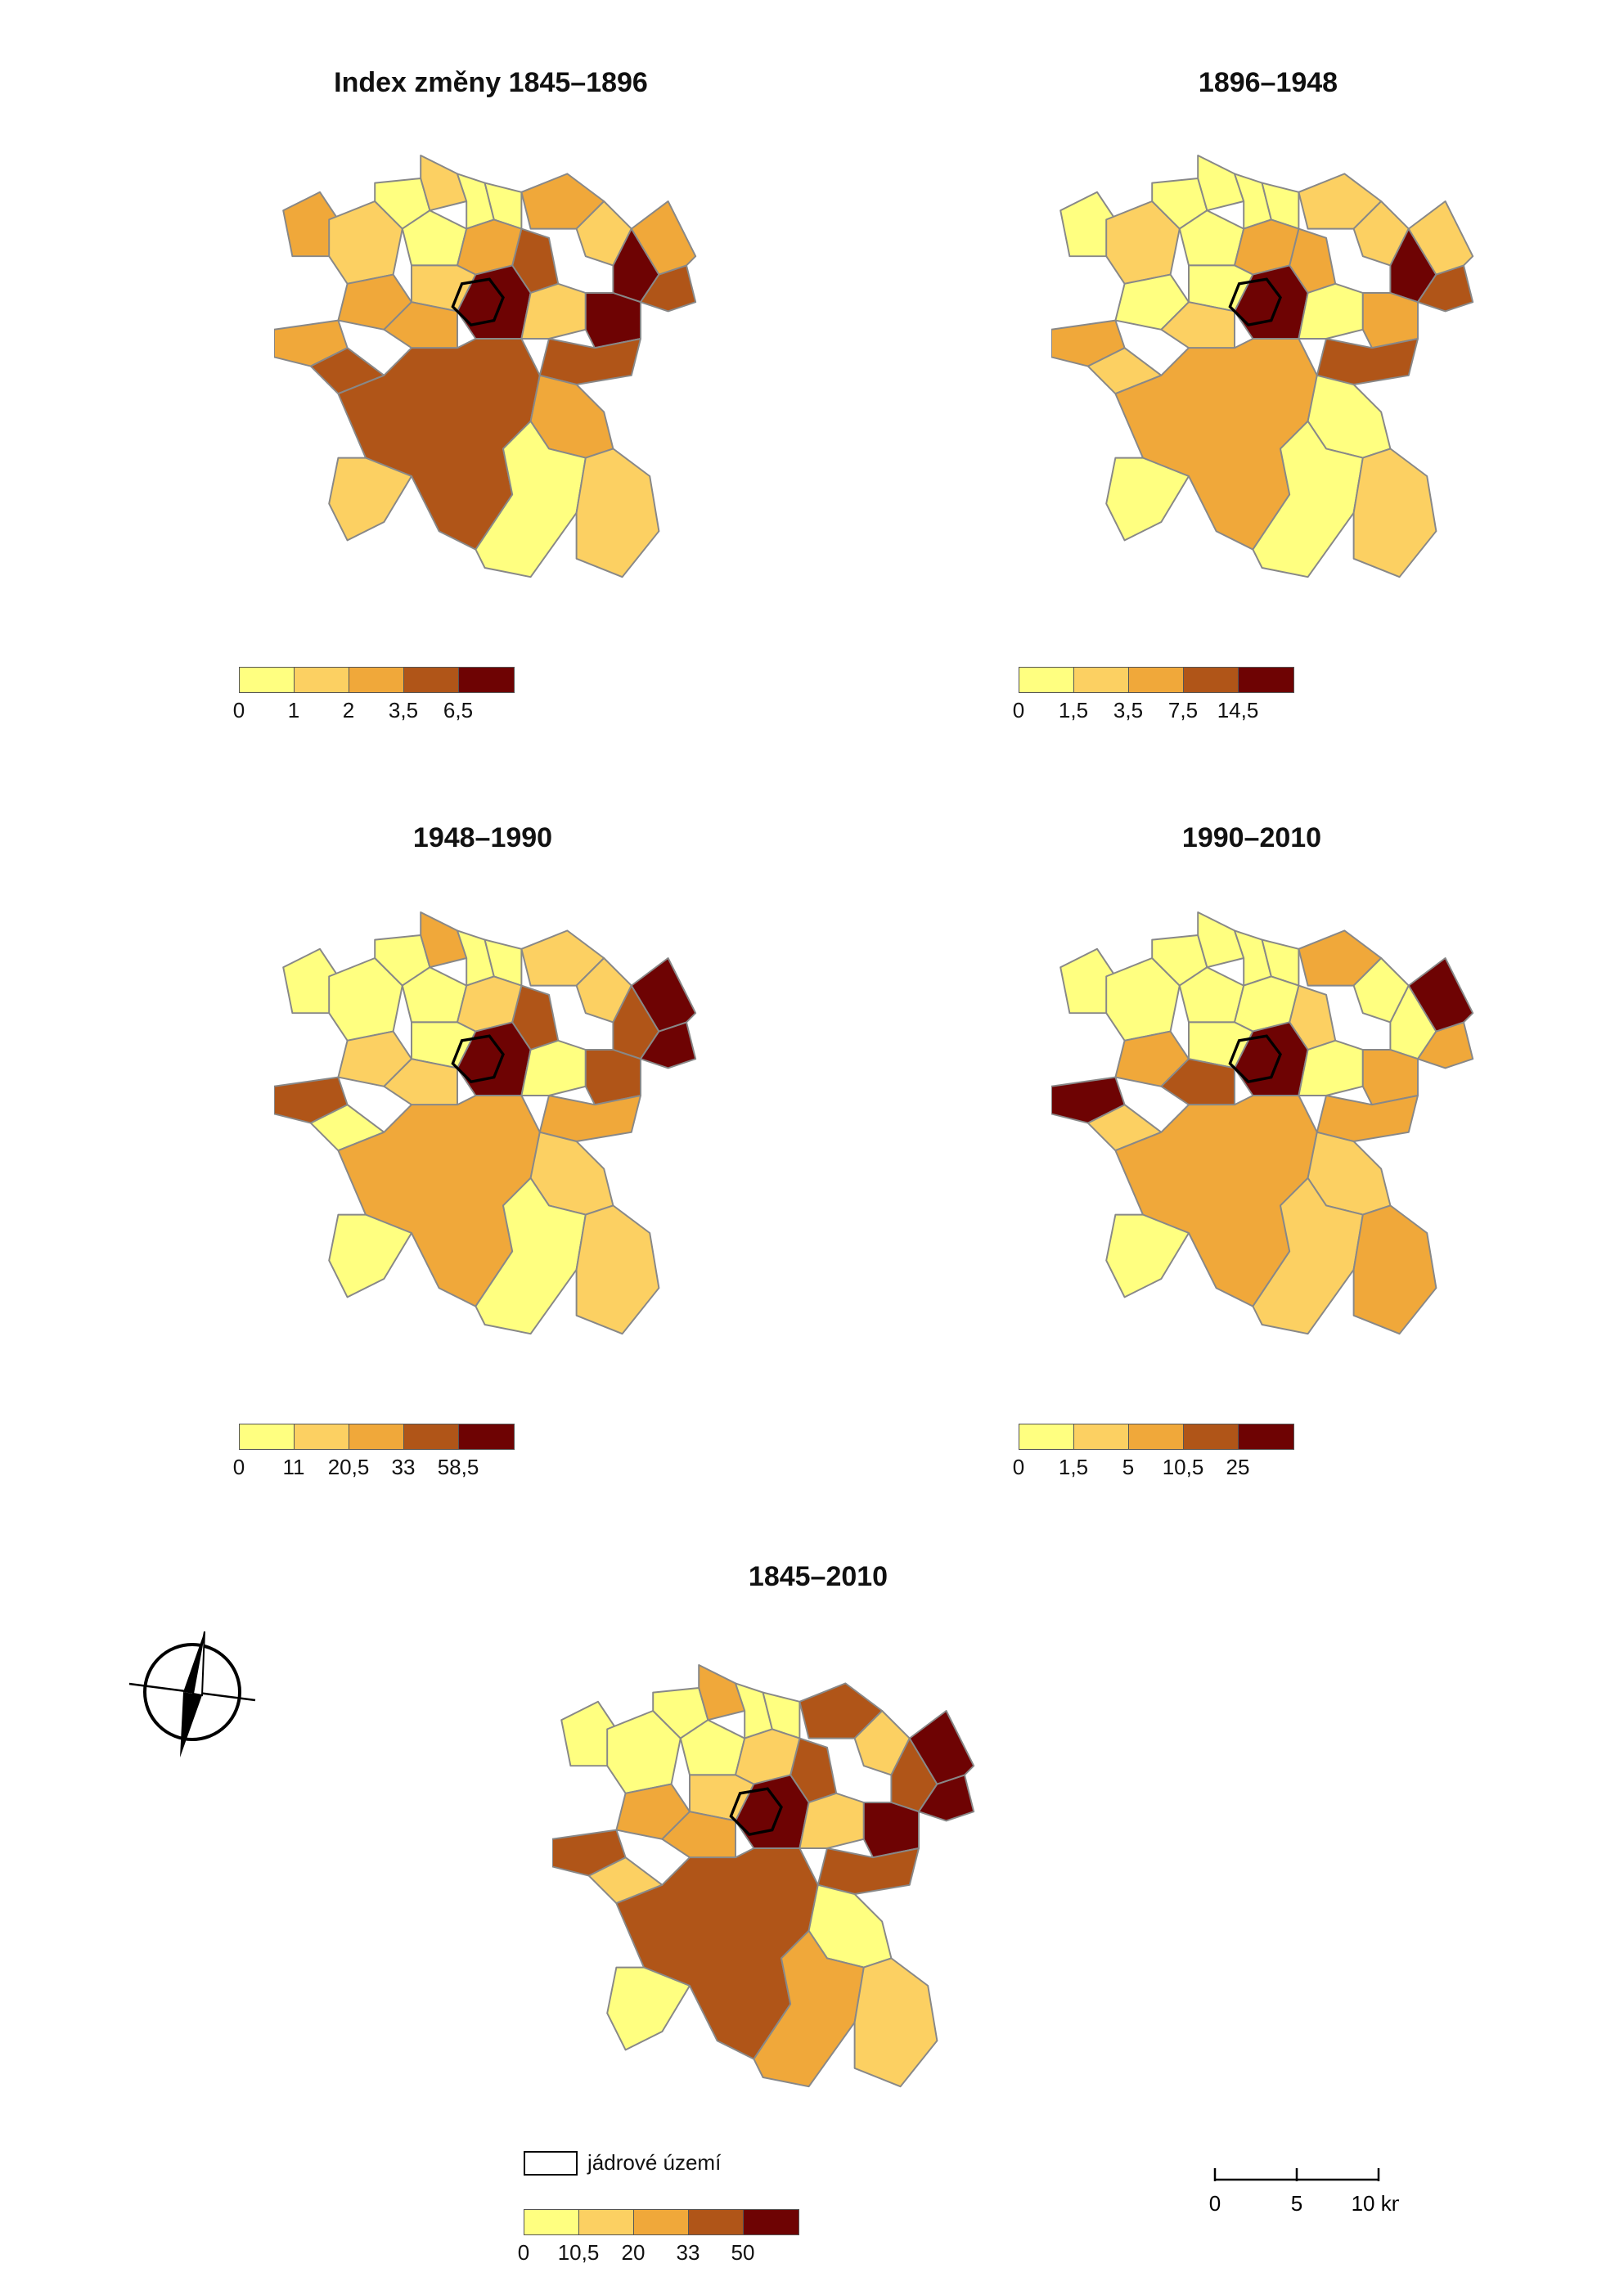 Image resolution: width=1624 pixels, height=2295 pixels. What do you see at coordinates (458, 1467) in the screenshot?
I see `legend-break-label: 58,5` at bounding box center [458, 1467].